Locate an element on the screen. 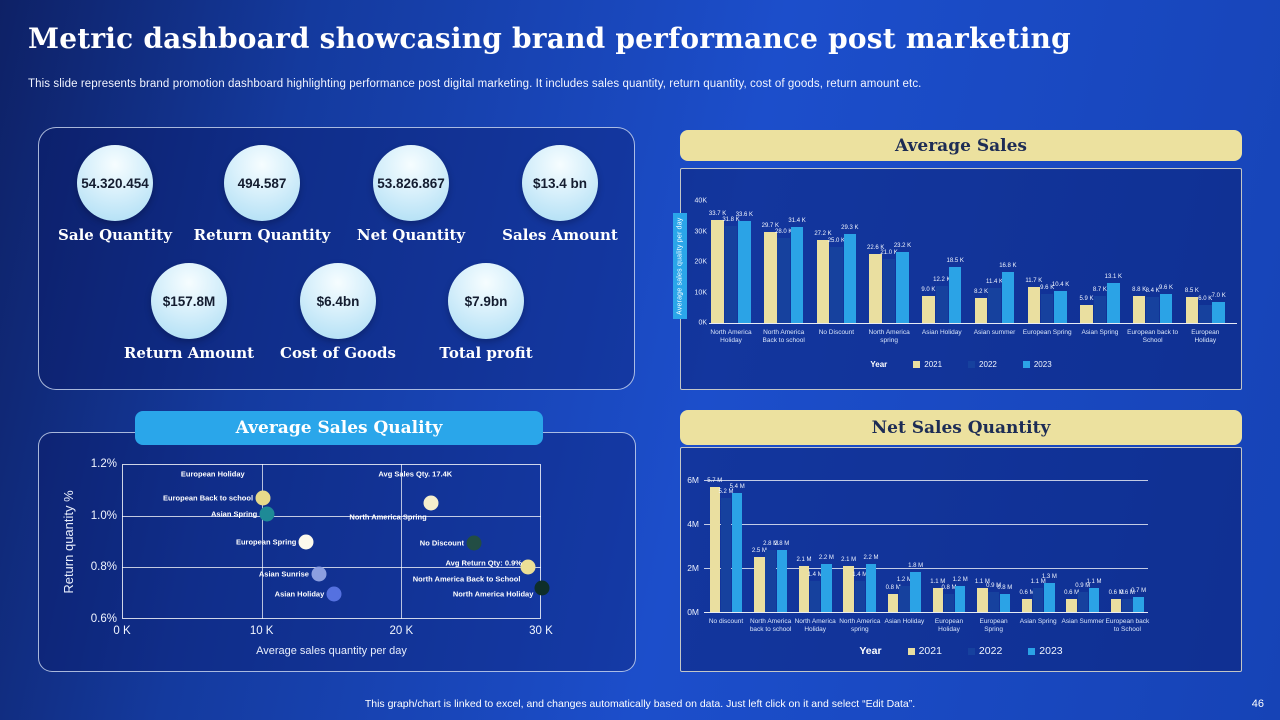 This screenshot has width=1280, height=720. annotation: Avg Return Qty: 0.9% is located at coordinates (483, 563).